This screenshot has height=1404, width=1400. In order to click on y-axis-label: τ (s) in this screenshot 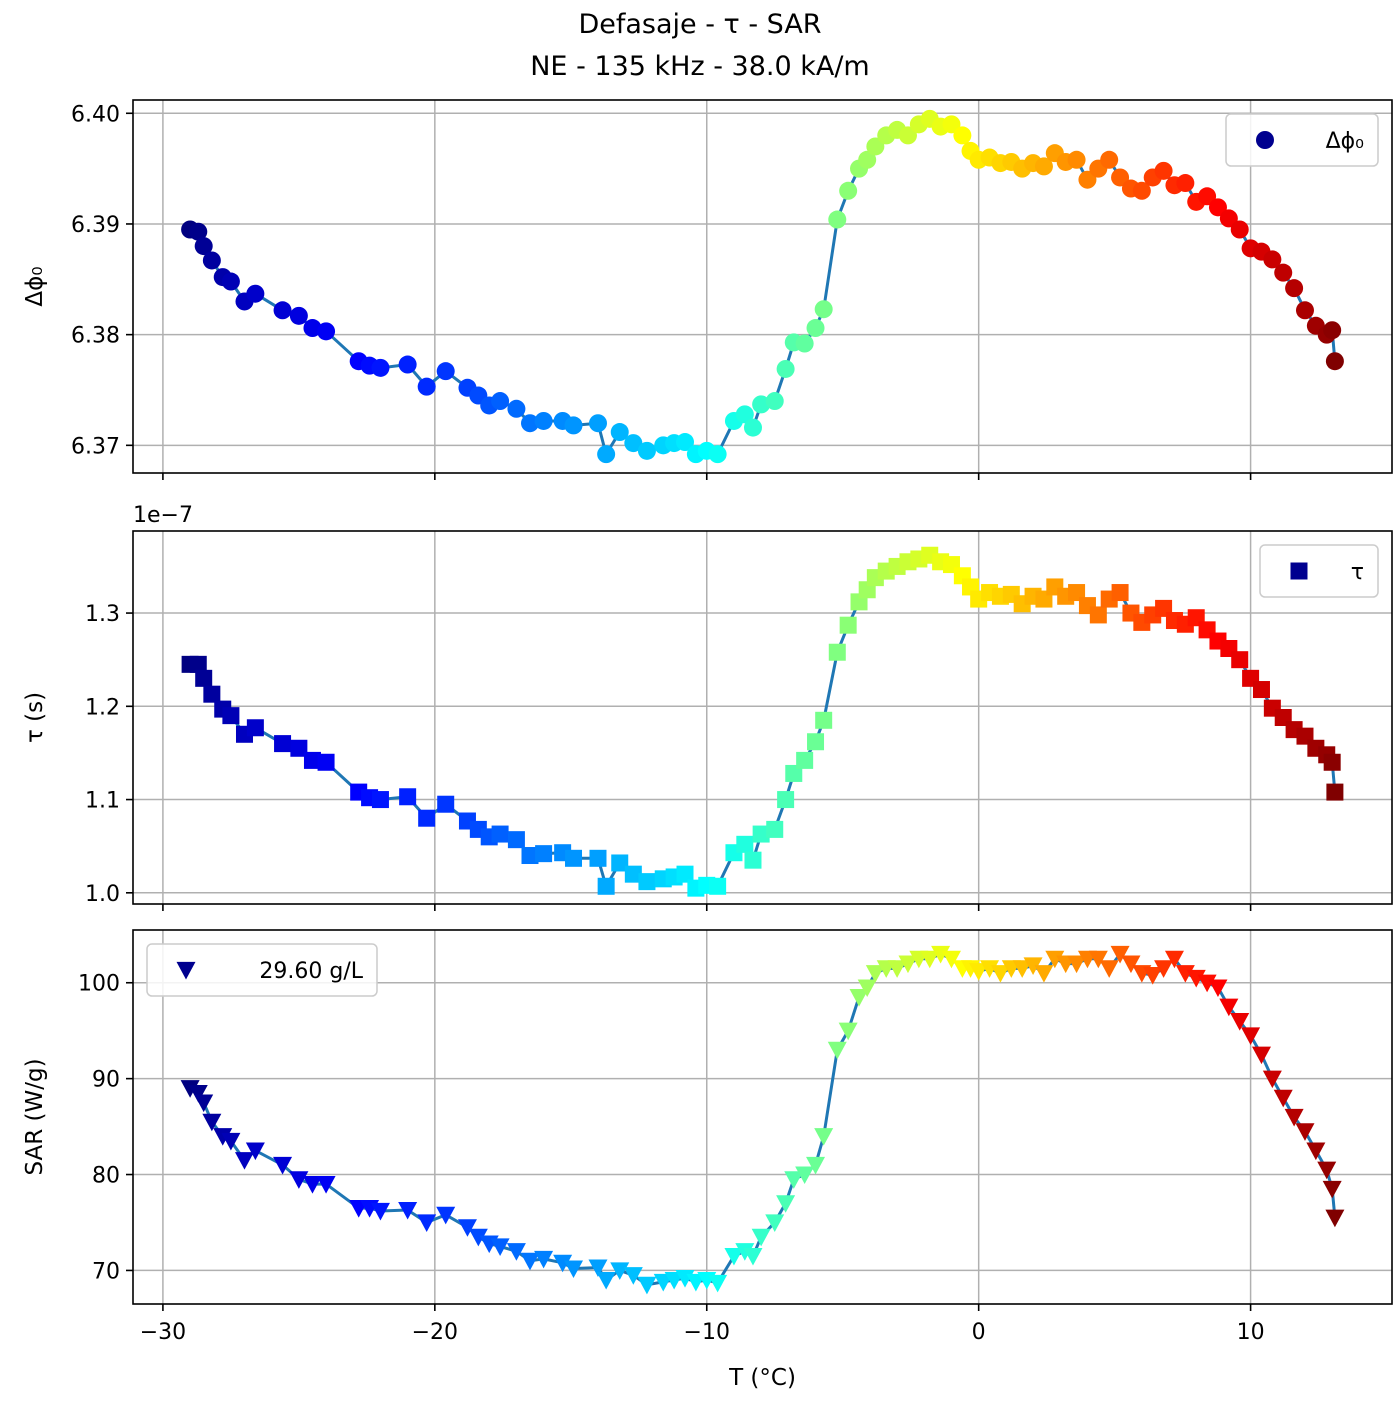, I will do `click(35, 717)`.